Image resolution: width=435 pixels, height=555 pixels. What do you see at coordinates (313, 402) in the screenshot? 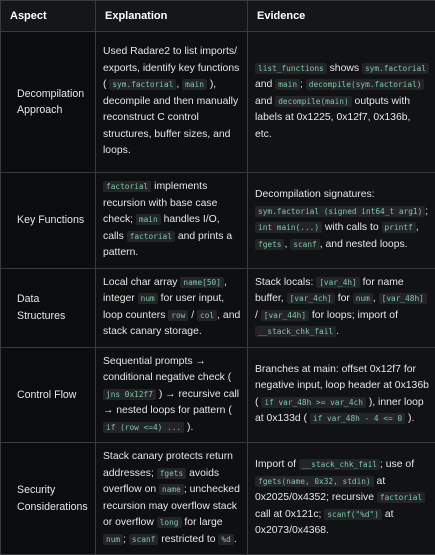
I see `inline-code: if var_48h >= var_4ch` at bounding box center [313, 402].